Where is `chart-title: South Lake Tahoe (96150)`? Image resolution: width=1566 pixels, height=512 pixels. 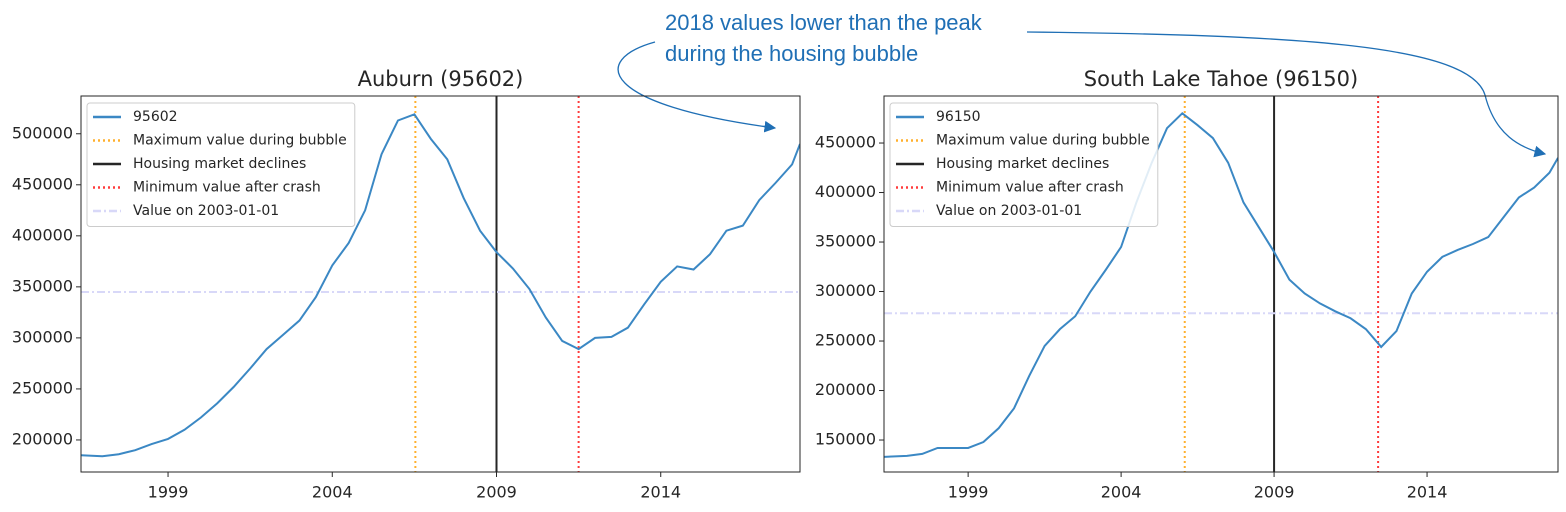
chart-title: South Lake Tahoe (96150) is located at coordinates (1221, 79).